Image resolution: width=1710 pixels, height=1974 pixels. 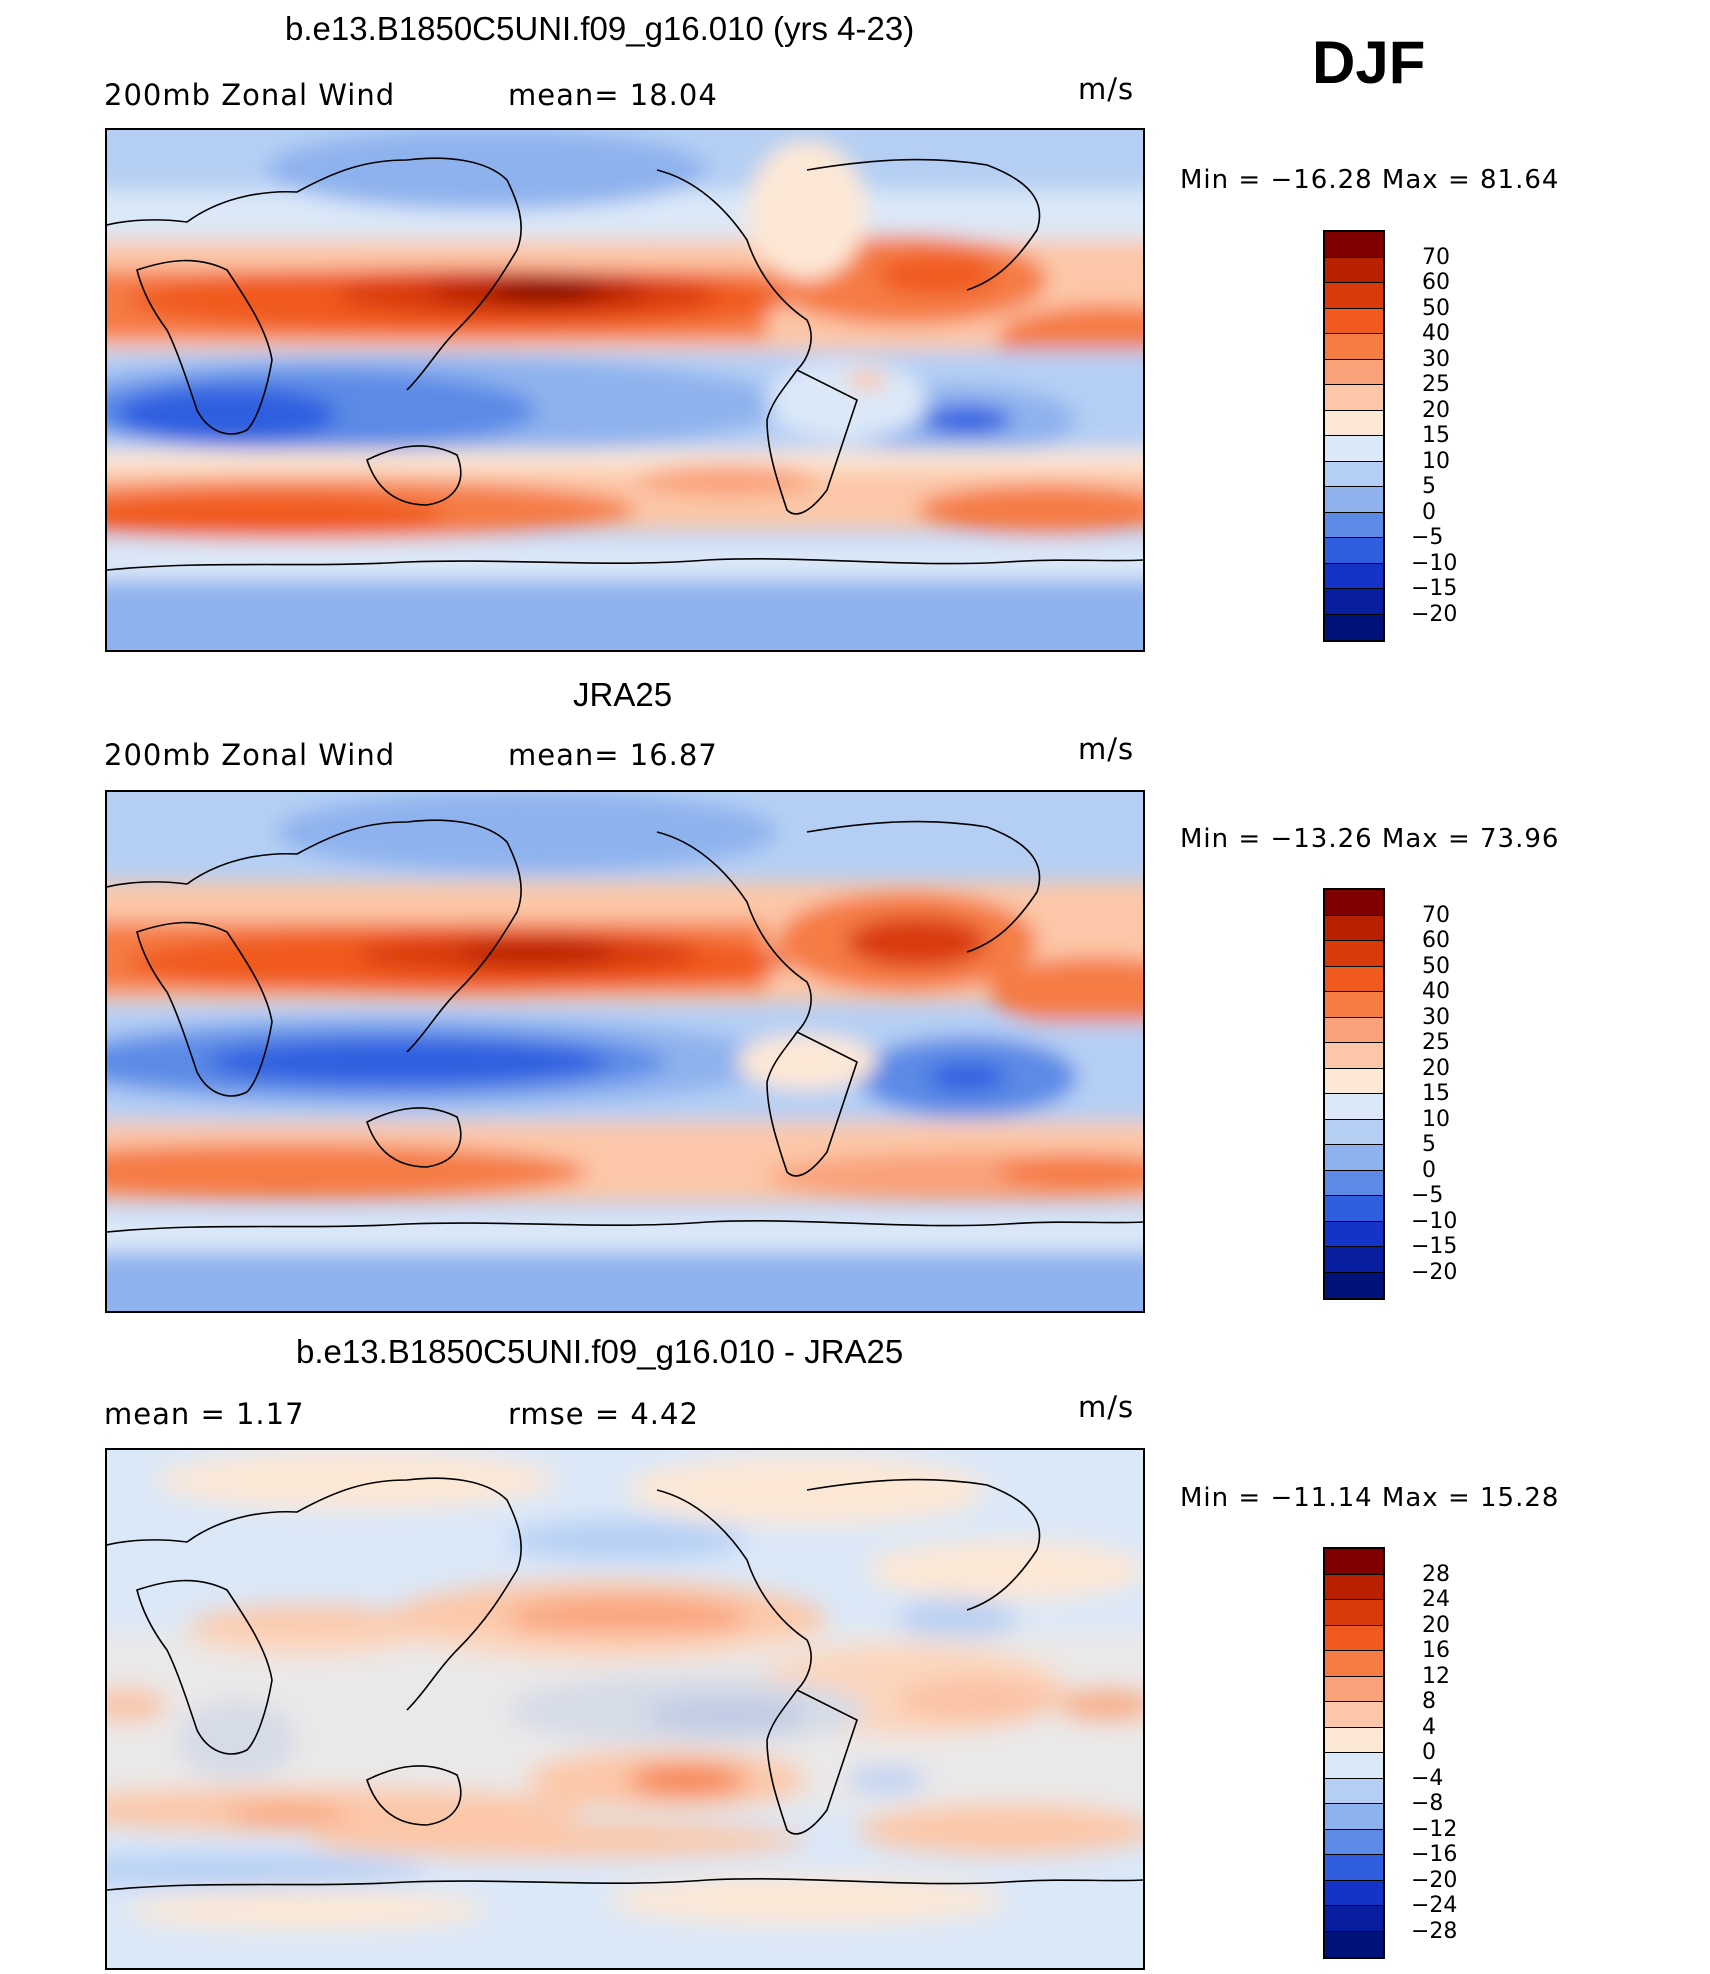 I want to click on colorbar-model, so click(x=1354, y=436).